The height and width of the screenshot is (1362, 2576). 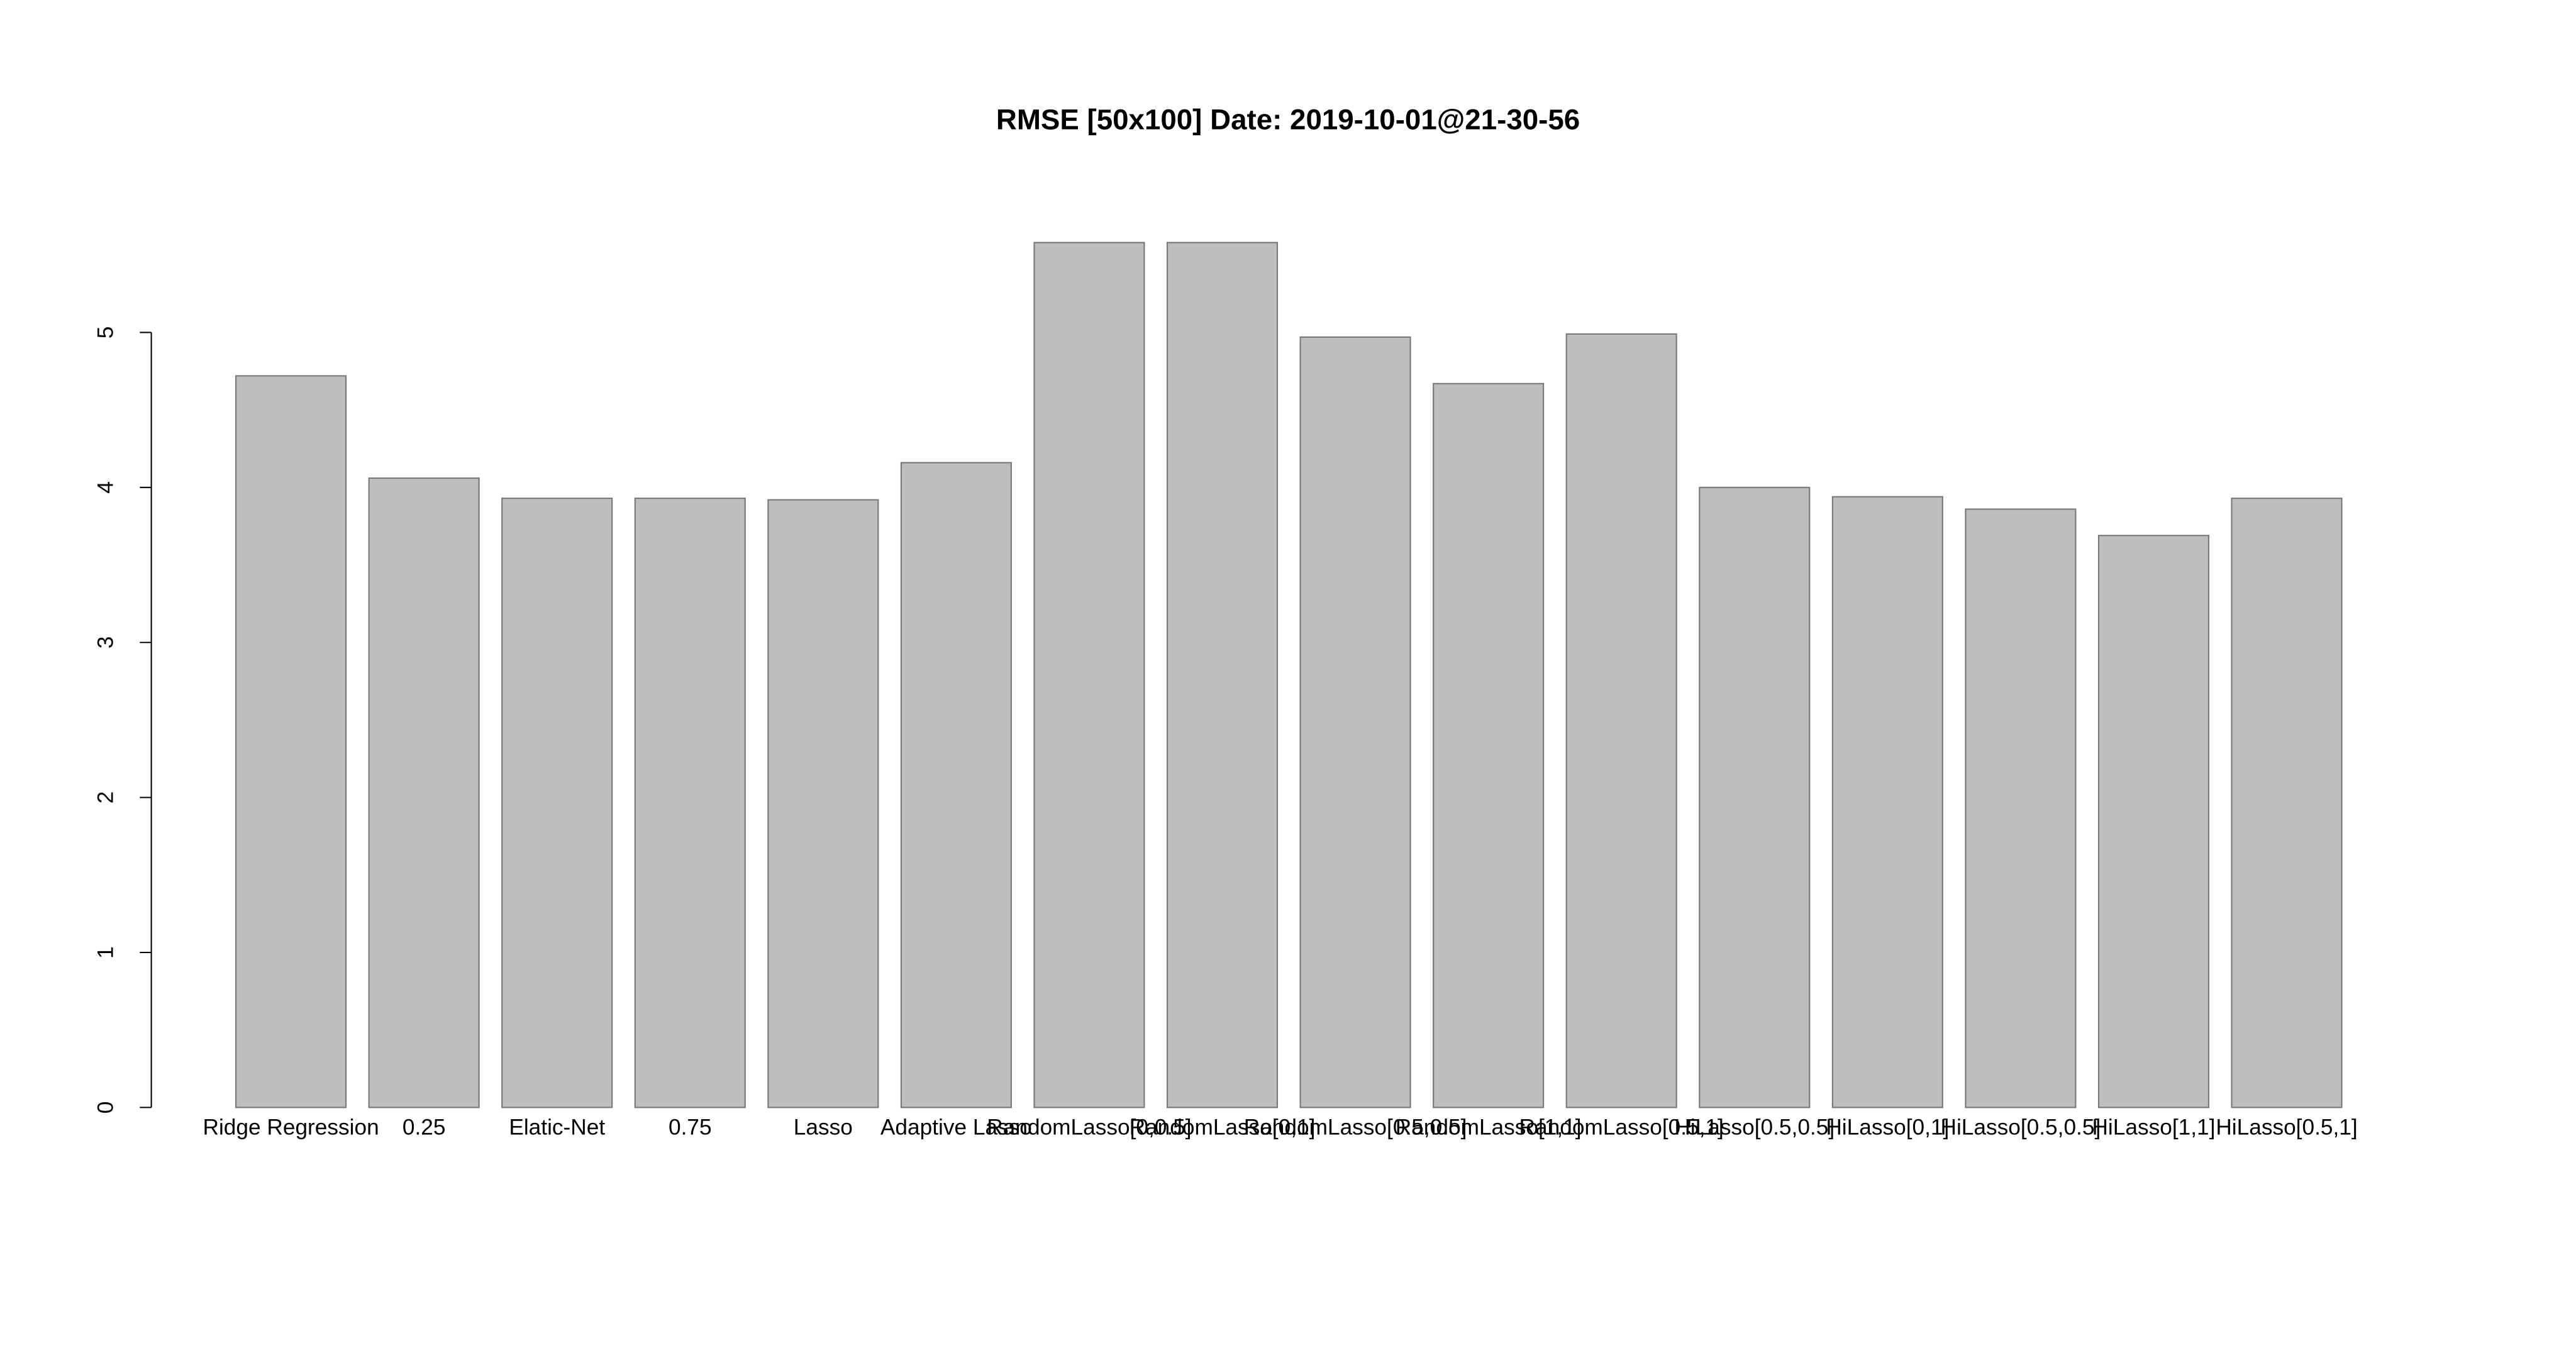 I want to click on y-tick-label: 3, so click(x=105, y=642).